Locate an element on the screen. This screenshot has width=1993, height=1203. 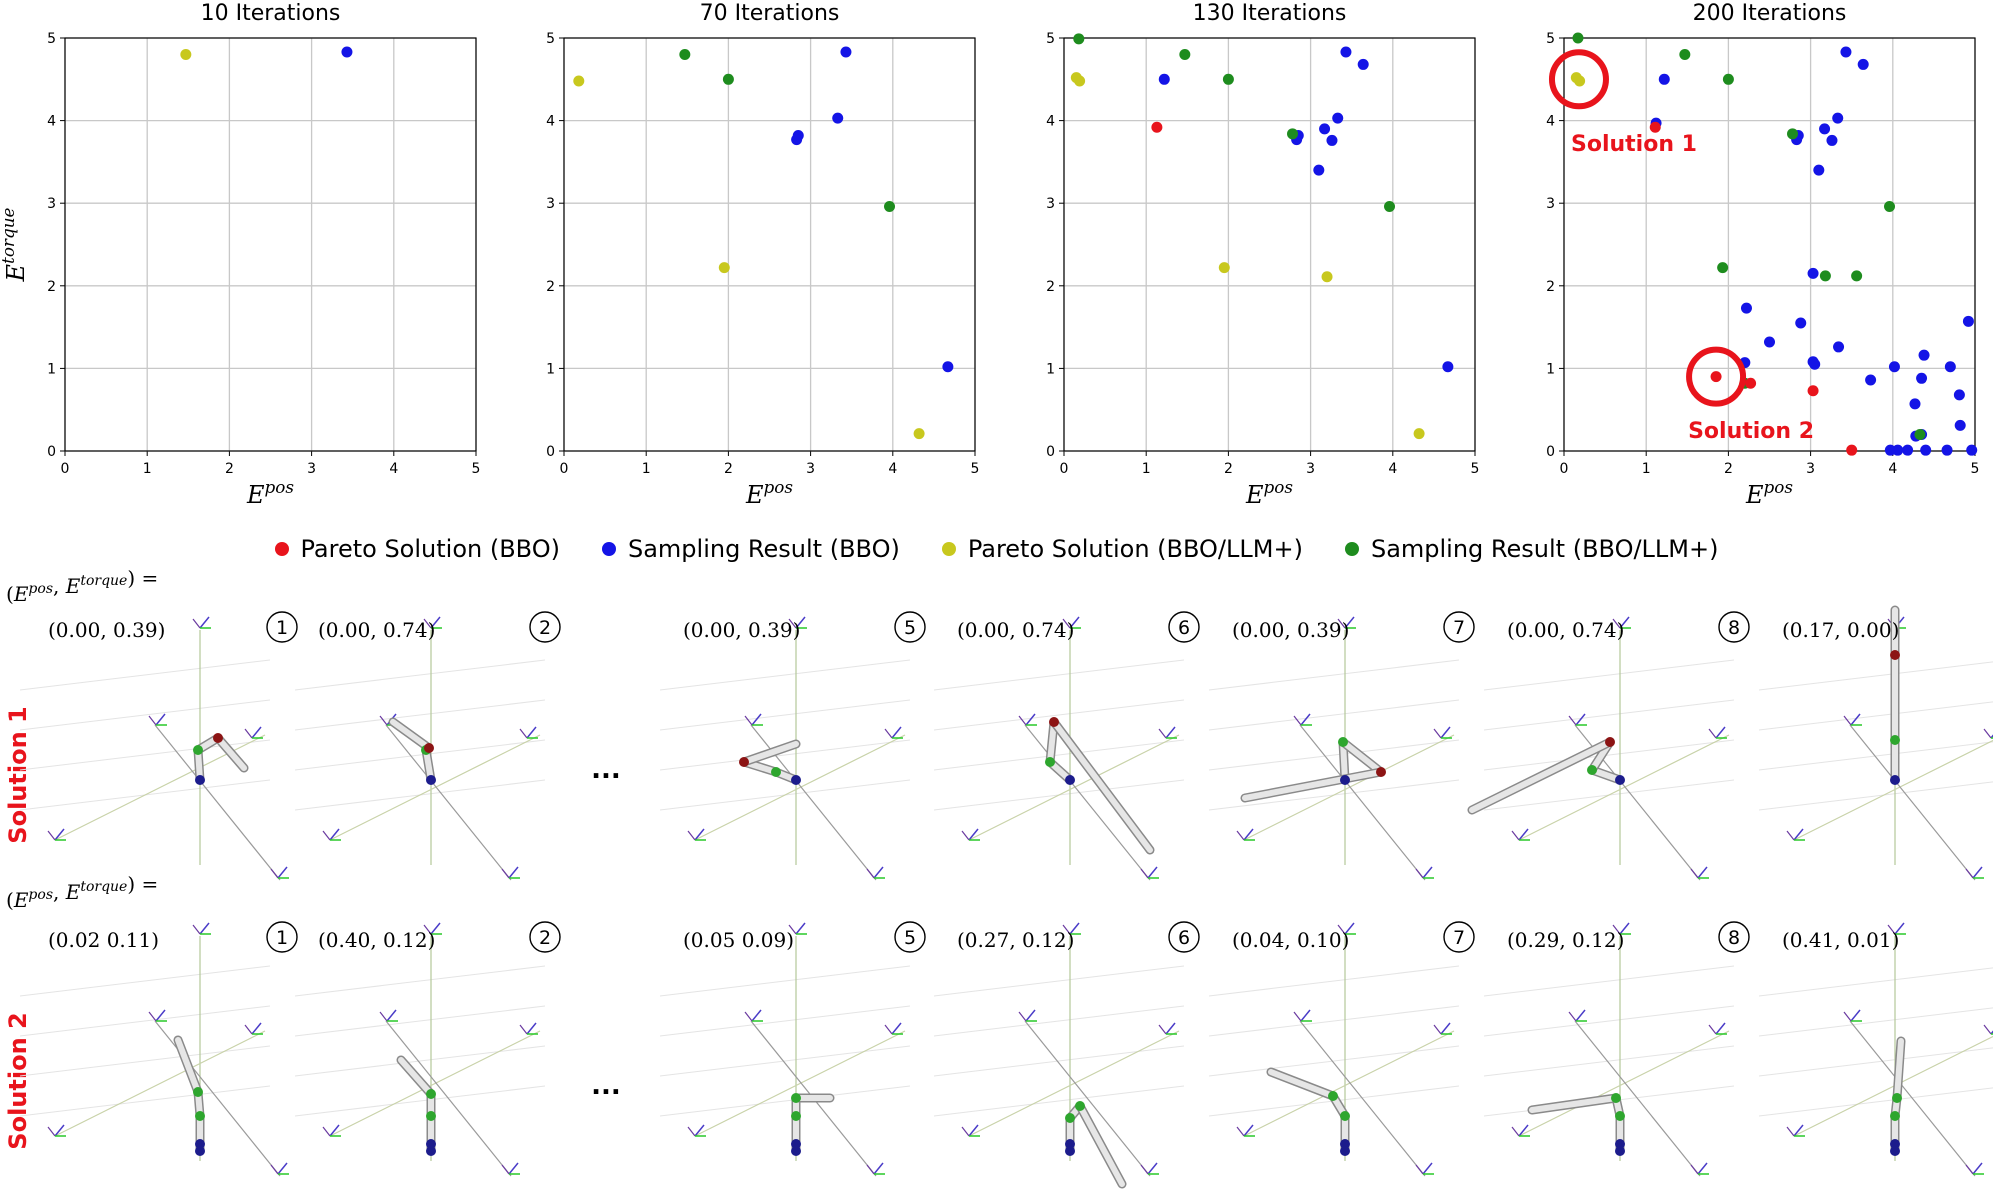
solution-1-ring is located at coordinates (1578, 79).